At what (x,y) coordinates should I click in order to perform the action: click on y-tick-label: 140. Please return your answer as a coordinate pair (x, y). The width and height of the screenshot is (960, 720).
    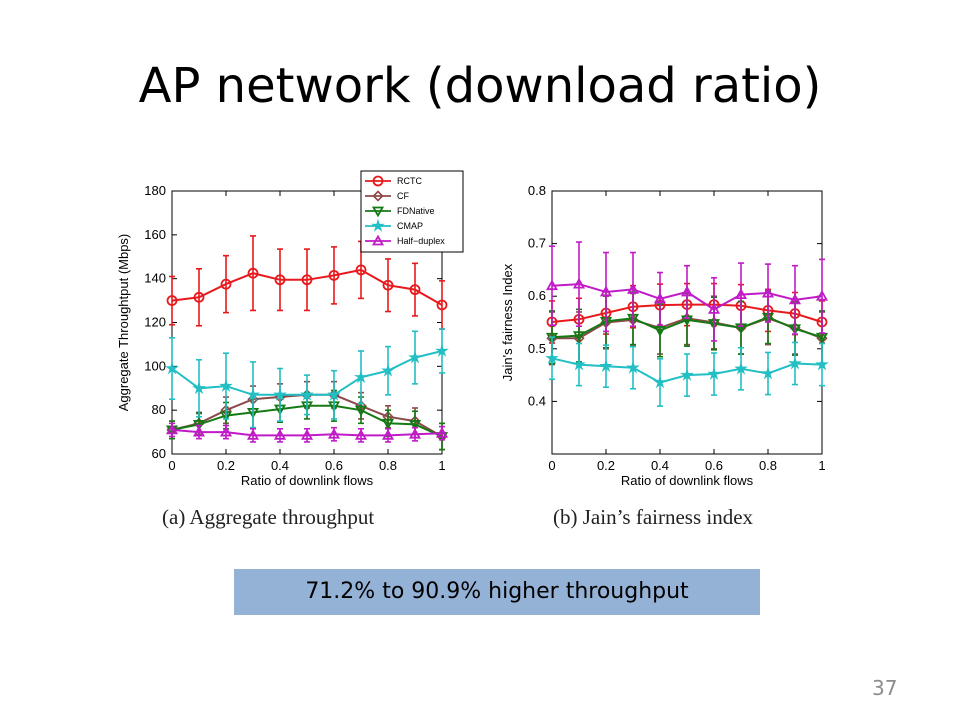
    Looking at the image, I should click on (155, 278).